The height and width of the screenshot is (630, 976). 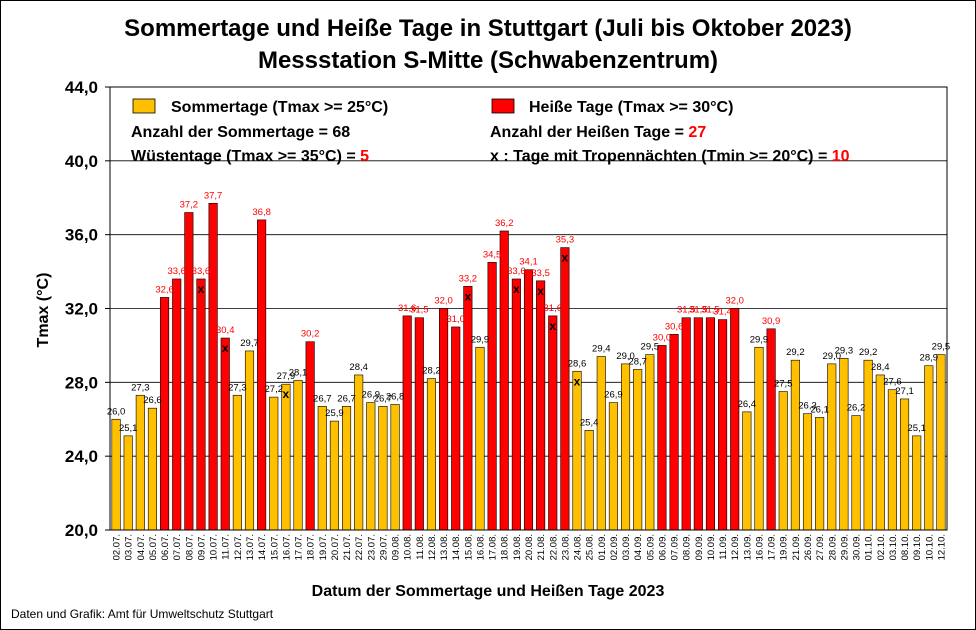 I want to click on x-tick-label: 12.07., so click(x=238, y=547).